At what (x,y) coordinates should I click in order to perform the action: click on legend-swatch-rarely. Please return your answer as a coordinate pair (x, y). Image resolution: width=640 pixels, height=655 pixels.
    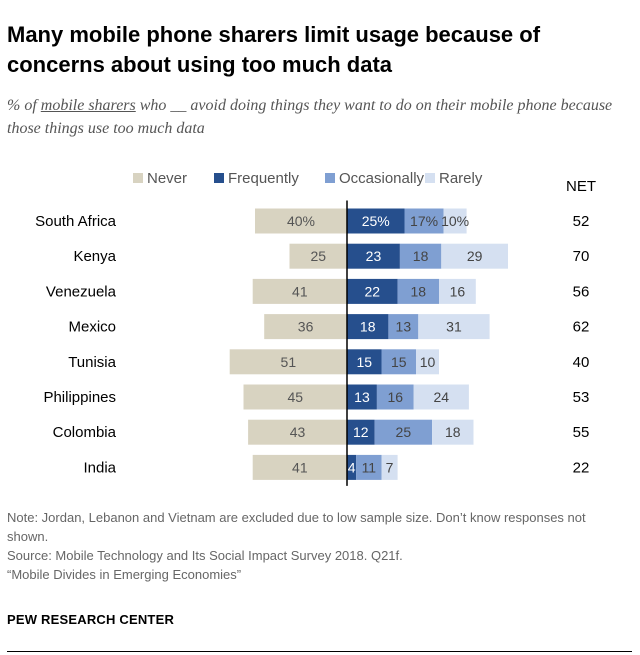
    Looking at the image, I should click on (430, 178).